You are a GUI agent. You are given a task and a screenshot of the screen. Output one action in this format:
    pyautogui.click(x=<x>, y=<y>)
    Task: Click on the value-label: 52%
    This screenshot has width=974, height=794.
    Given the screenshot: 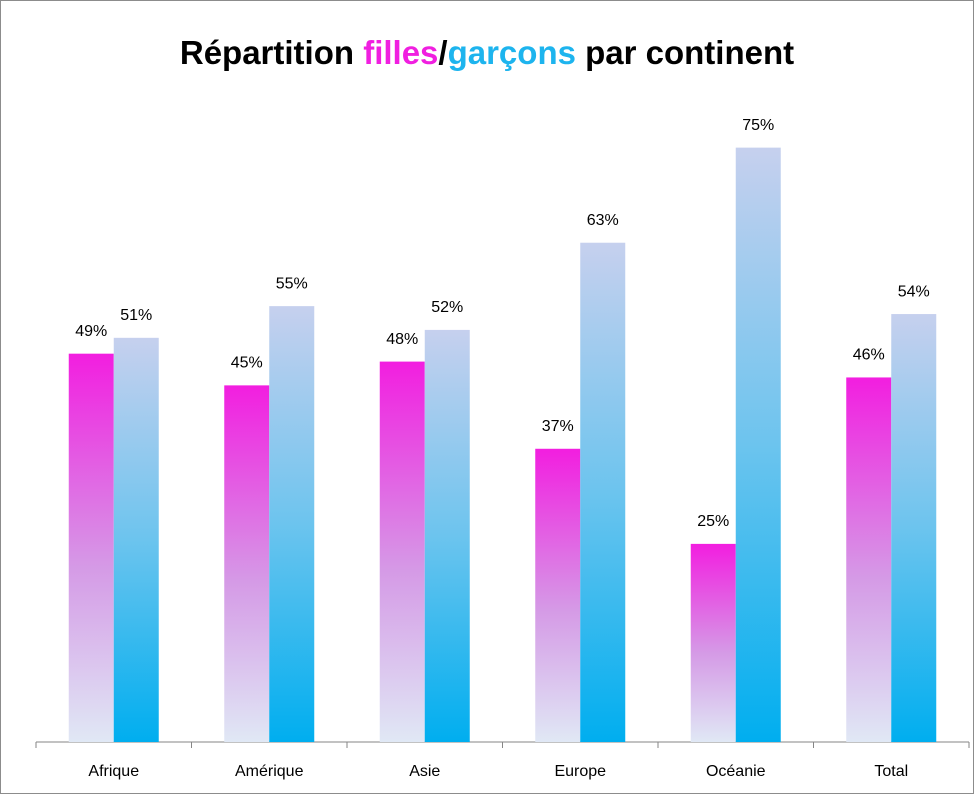 What is the action you would take?
    pyautogui.click(x=447, y=307)
    